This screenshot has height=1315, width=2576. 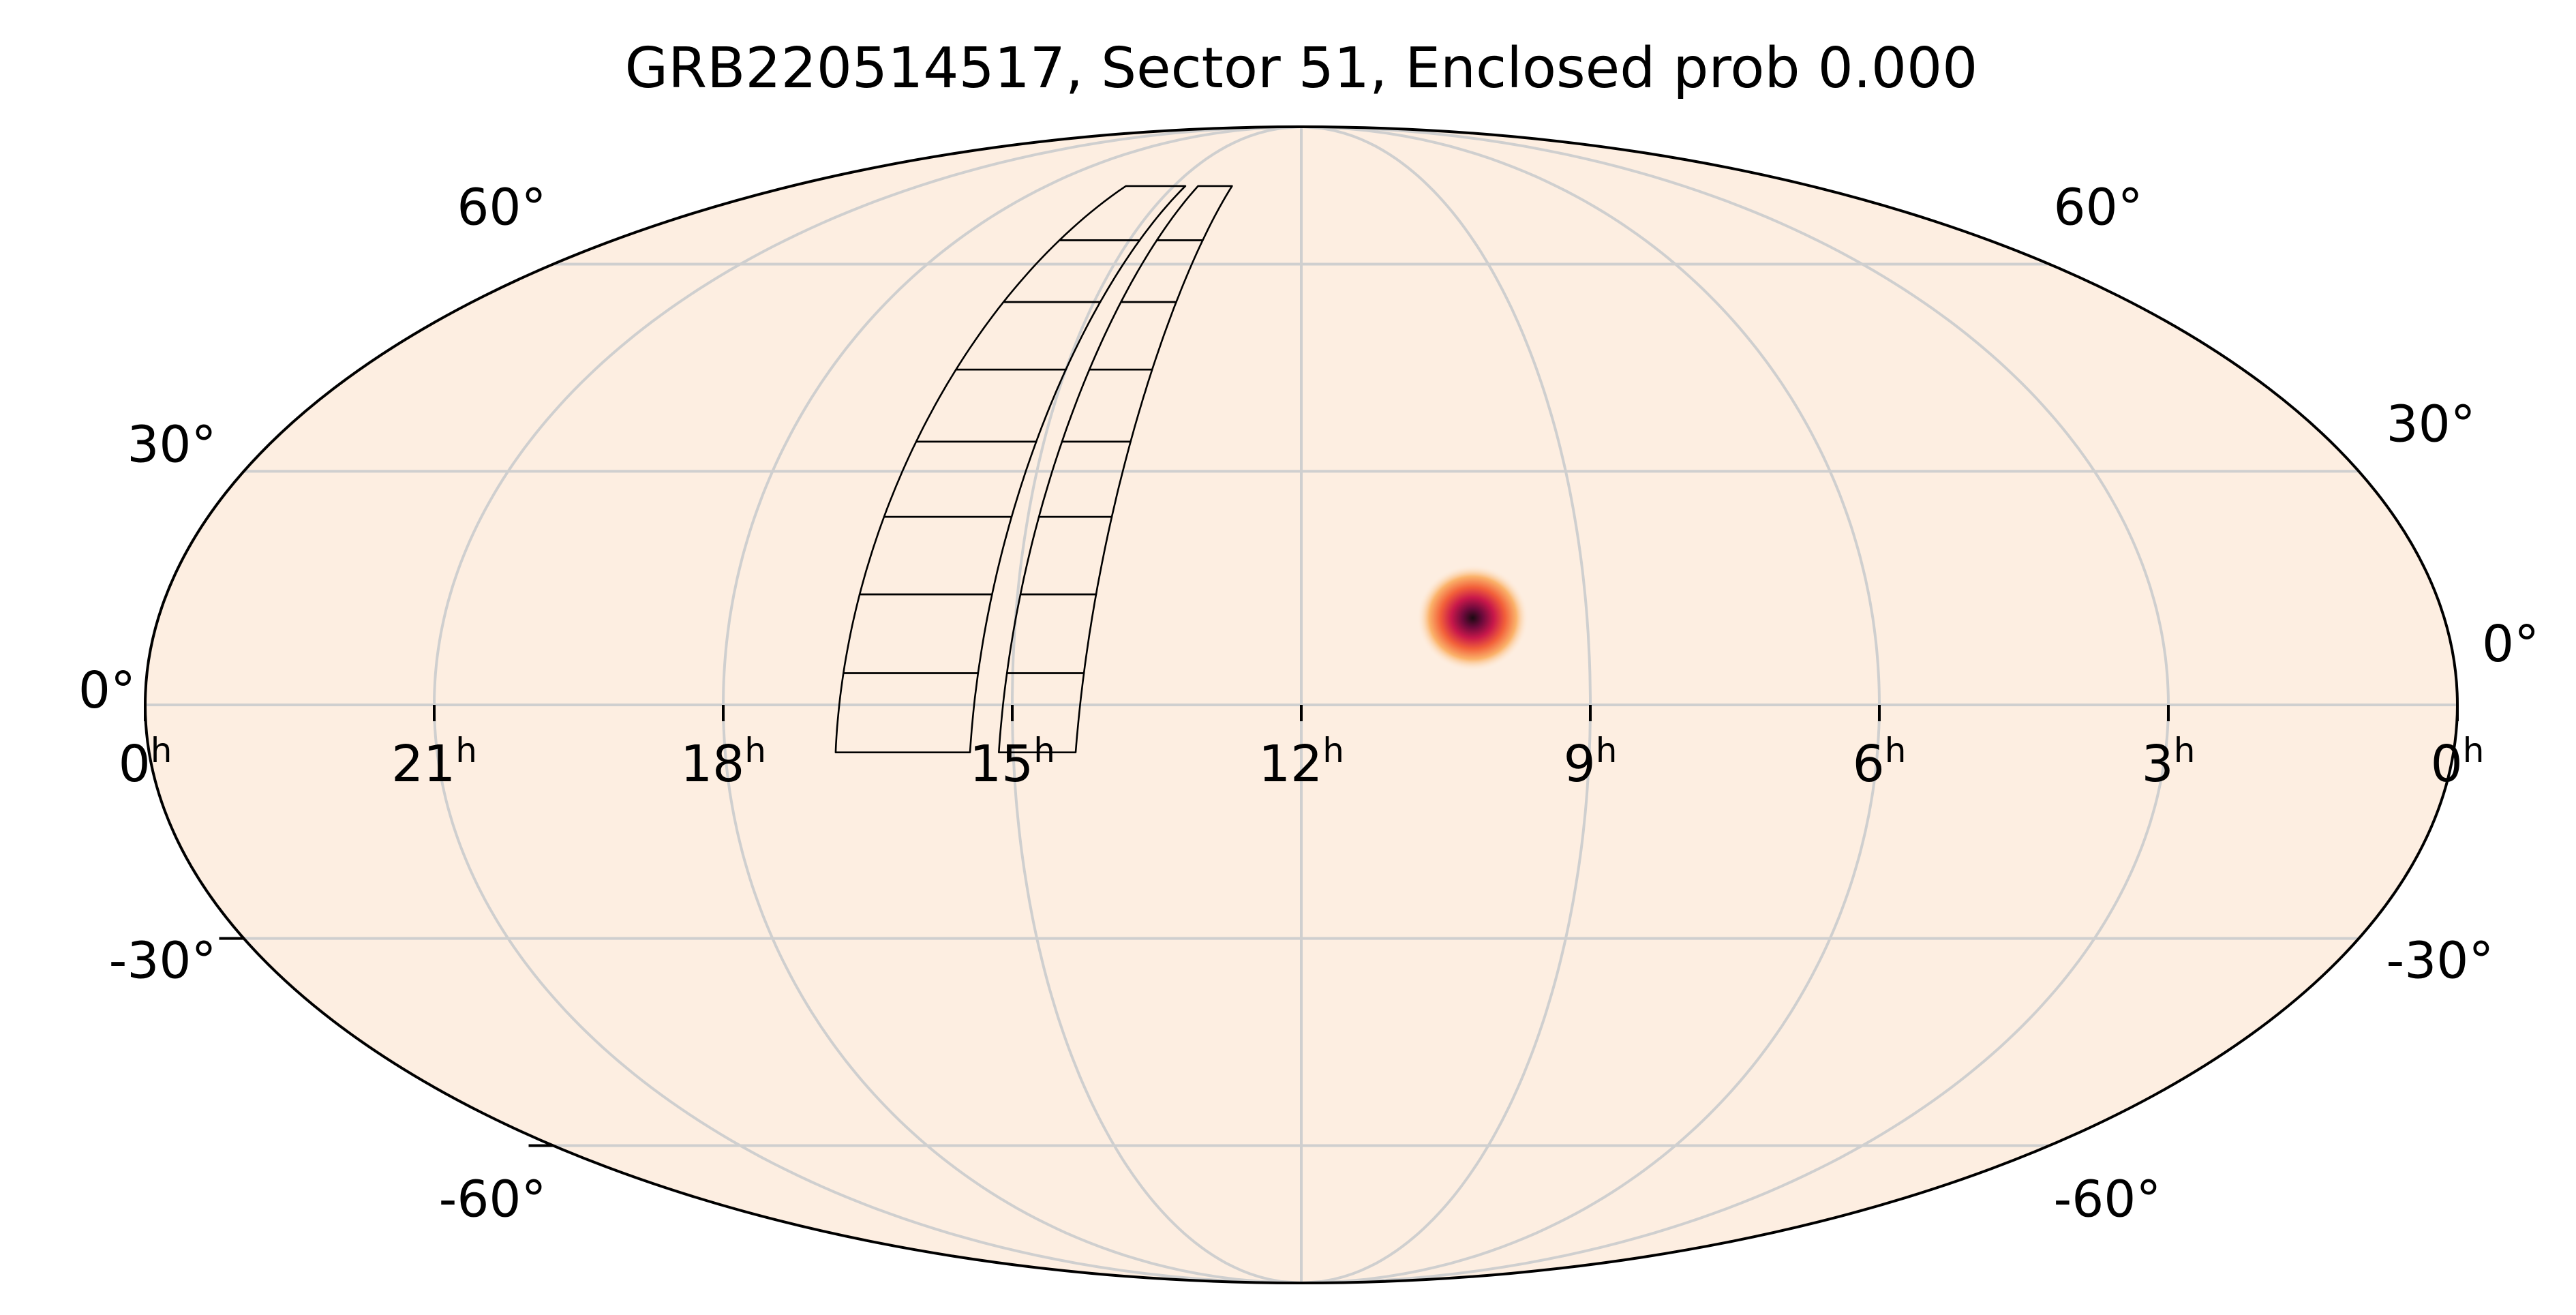 What do you see at coordinates (2510, 644) in the screenshot?
I see `dec-label-right: 0°` at bounding box center [2510, 644].